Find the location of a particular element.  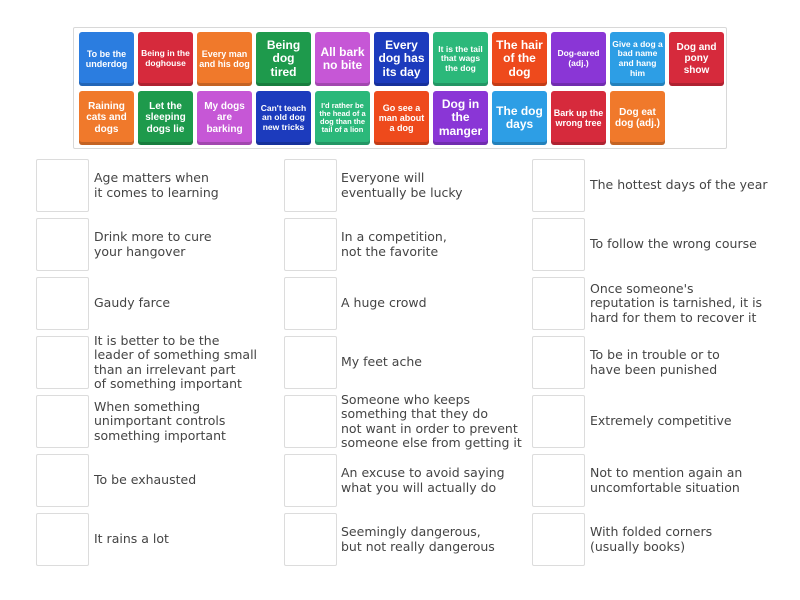

definition-label: The hottest days of the year is located at coordinates (679, 185).